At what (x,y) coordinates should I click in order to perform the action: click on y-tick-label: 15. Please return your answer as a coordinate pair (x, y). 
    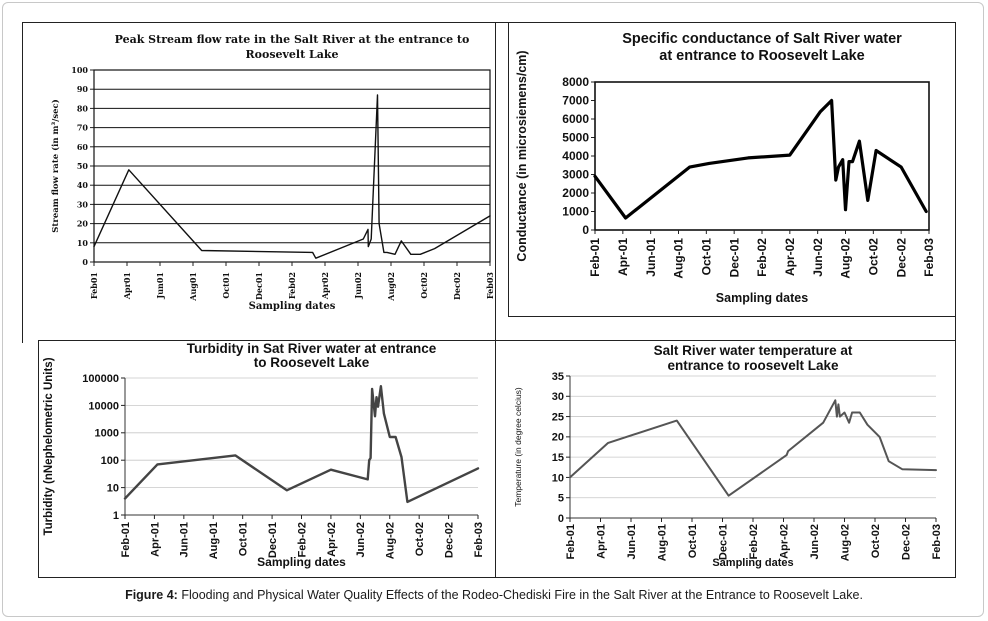
    Looking at the image, I should click on (558, 458).